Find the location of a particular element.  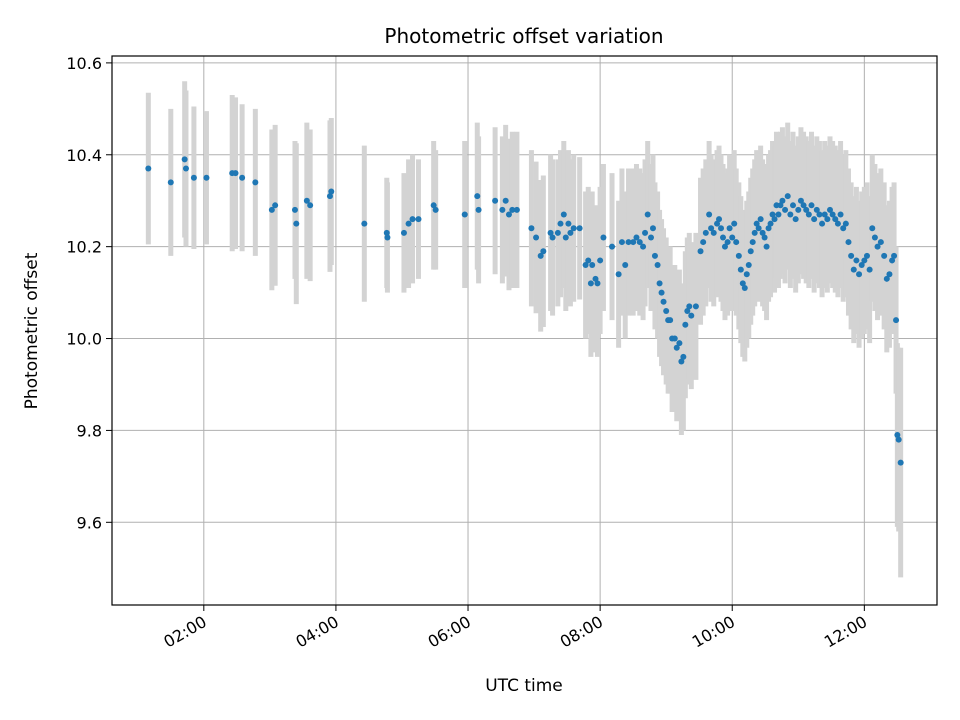

y-axis-label: Photometric offset is located at coordinates (32, 330).